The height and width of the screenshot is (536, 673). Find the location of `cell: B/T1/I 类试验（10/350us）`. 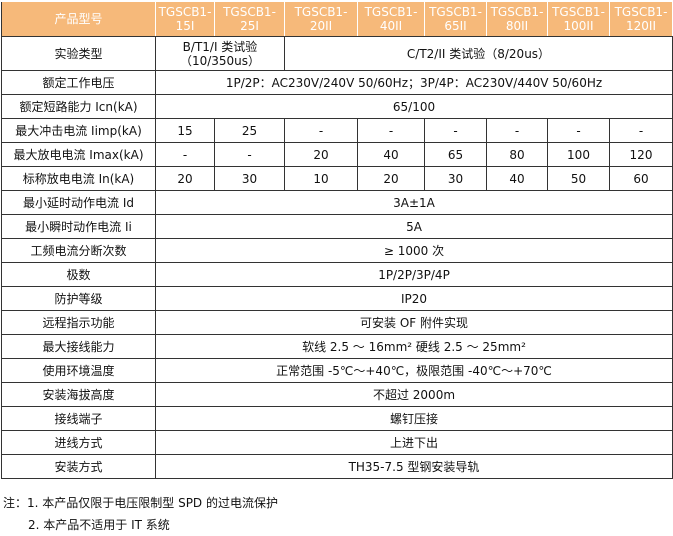

cell: B/T1/I 类试验（10/350us） is located at coordinates (220, 53).